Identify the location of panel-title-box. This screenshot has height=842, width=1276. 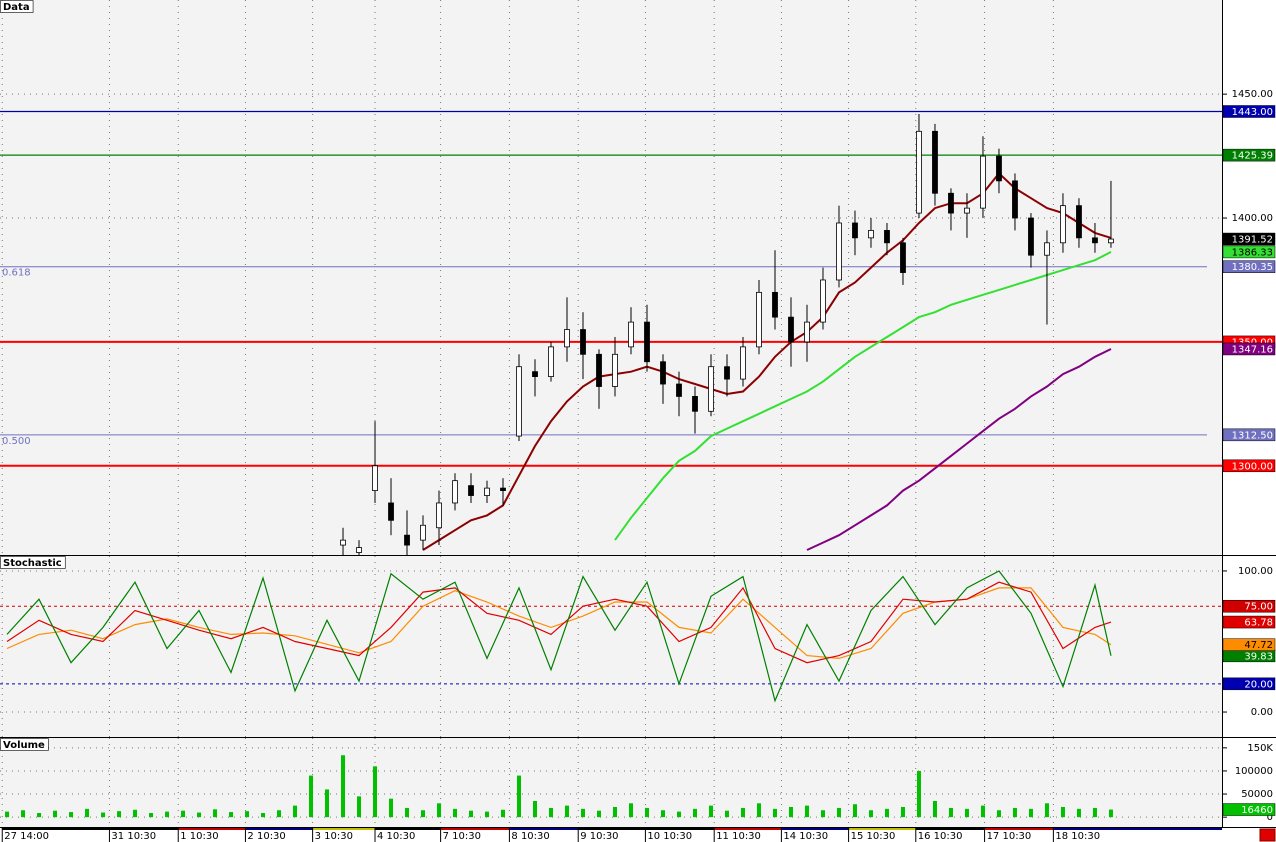
(24, 744).